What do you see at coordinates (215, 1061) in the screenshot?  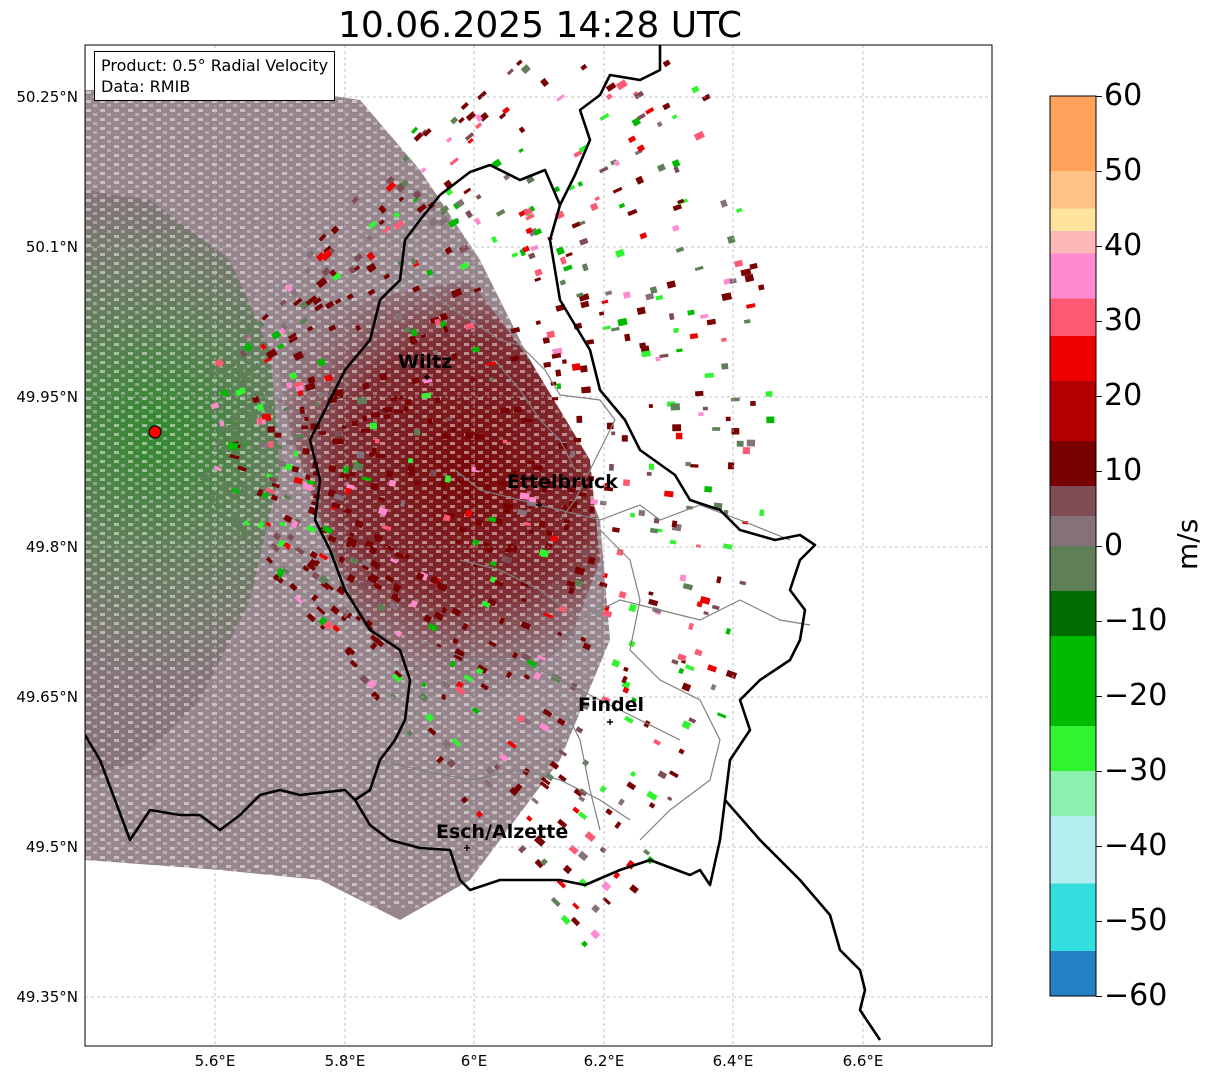 I see `lon-label: 5.6°E` at bounding box center [215, 1061].